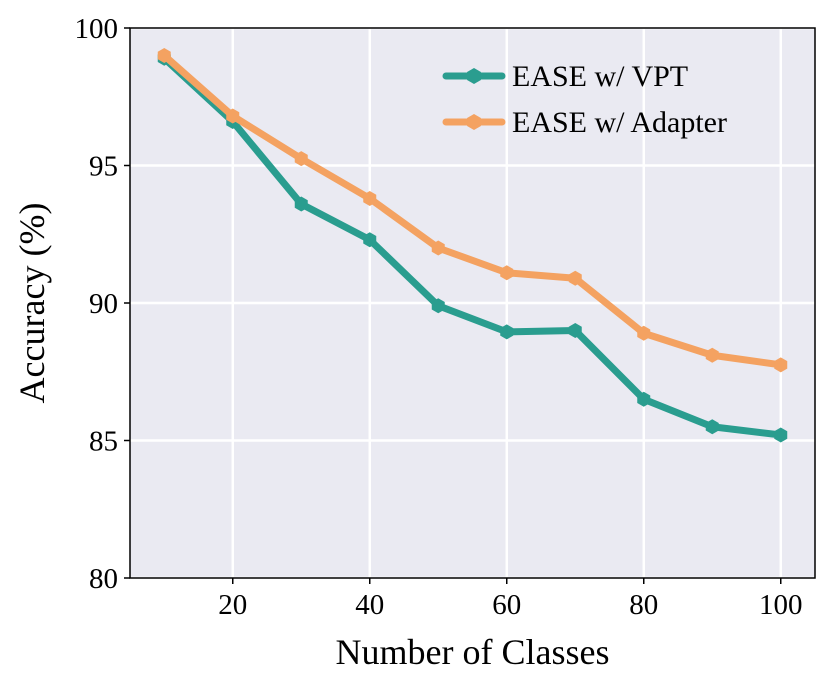 The width and height of the screenshot is (830, 688). I want to click on x-axis-label: Number of Classes, so click(473, 652).